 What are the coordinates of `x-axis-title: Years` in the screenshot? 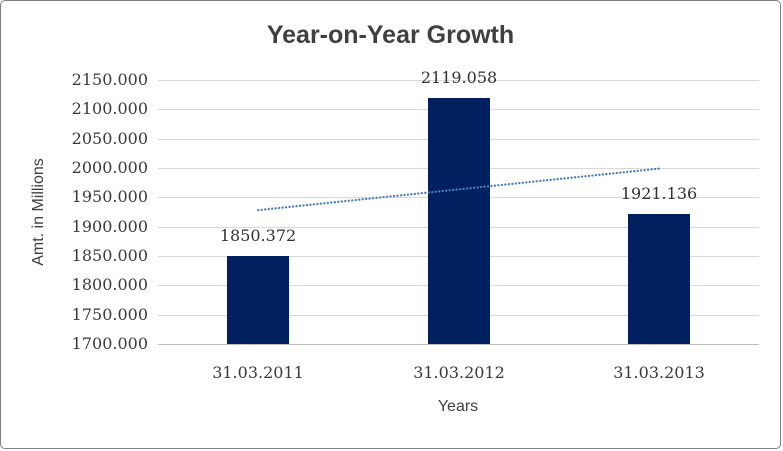 It's located at (458, 406).